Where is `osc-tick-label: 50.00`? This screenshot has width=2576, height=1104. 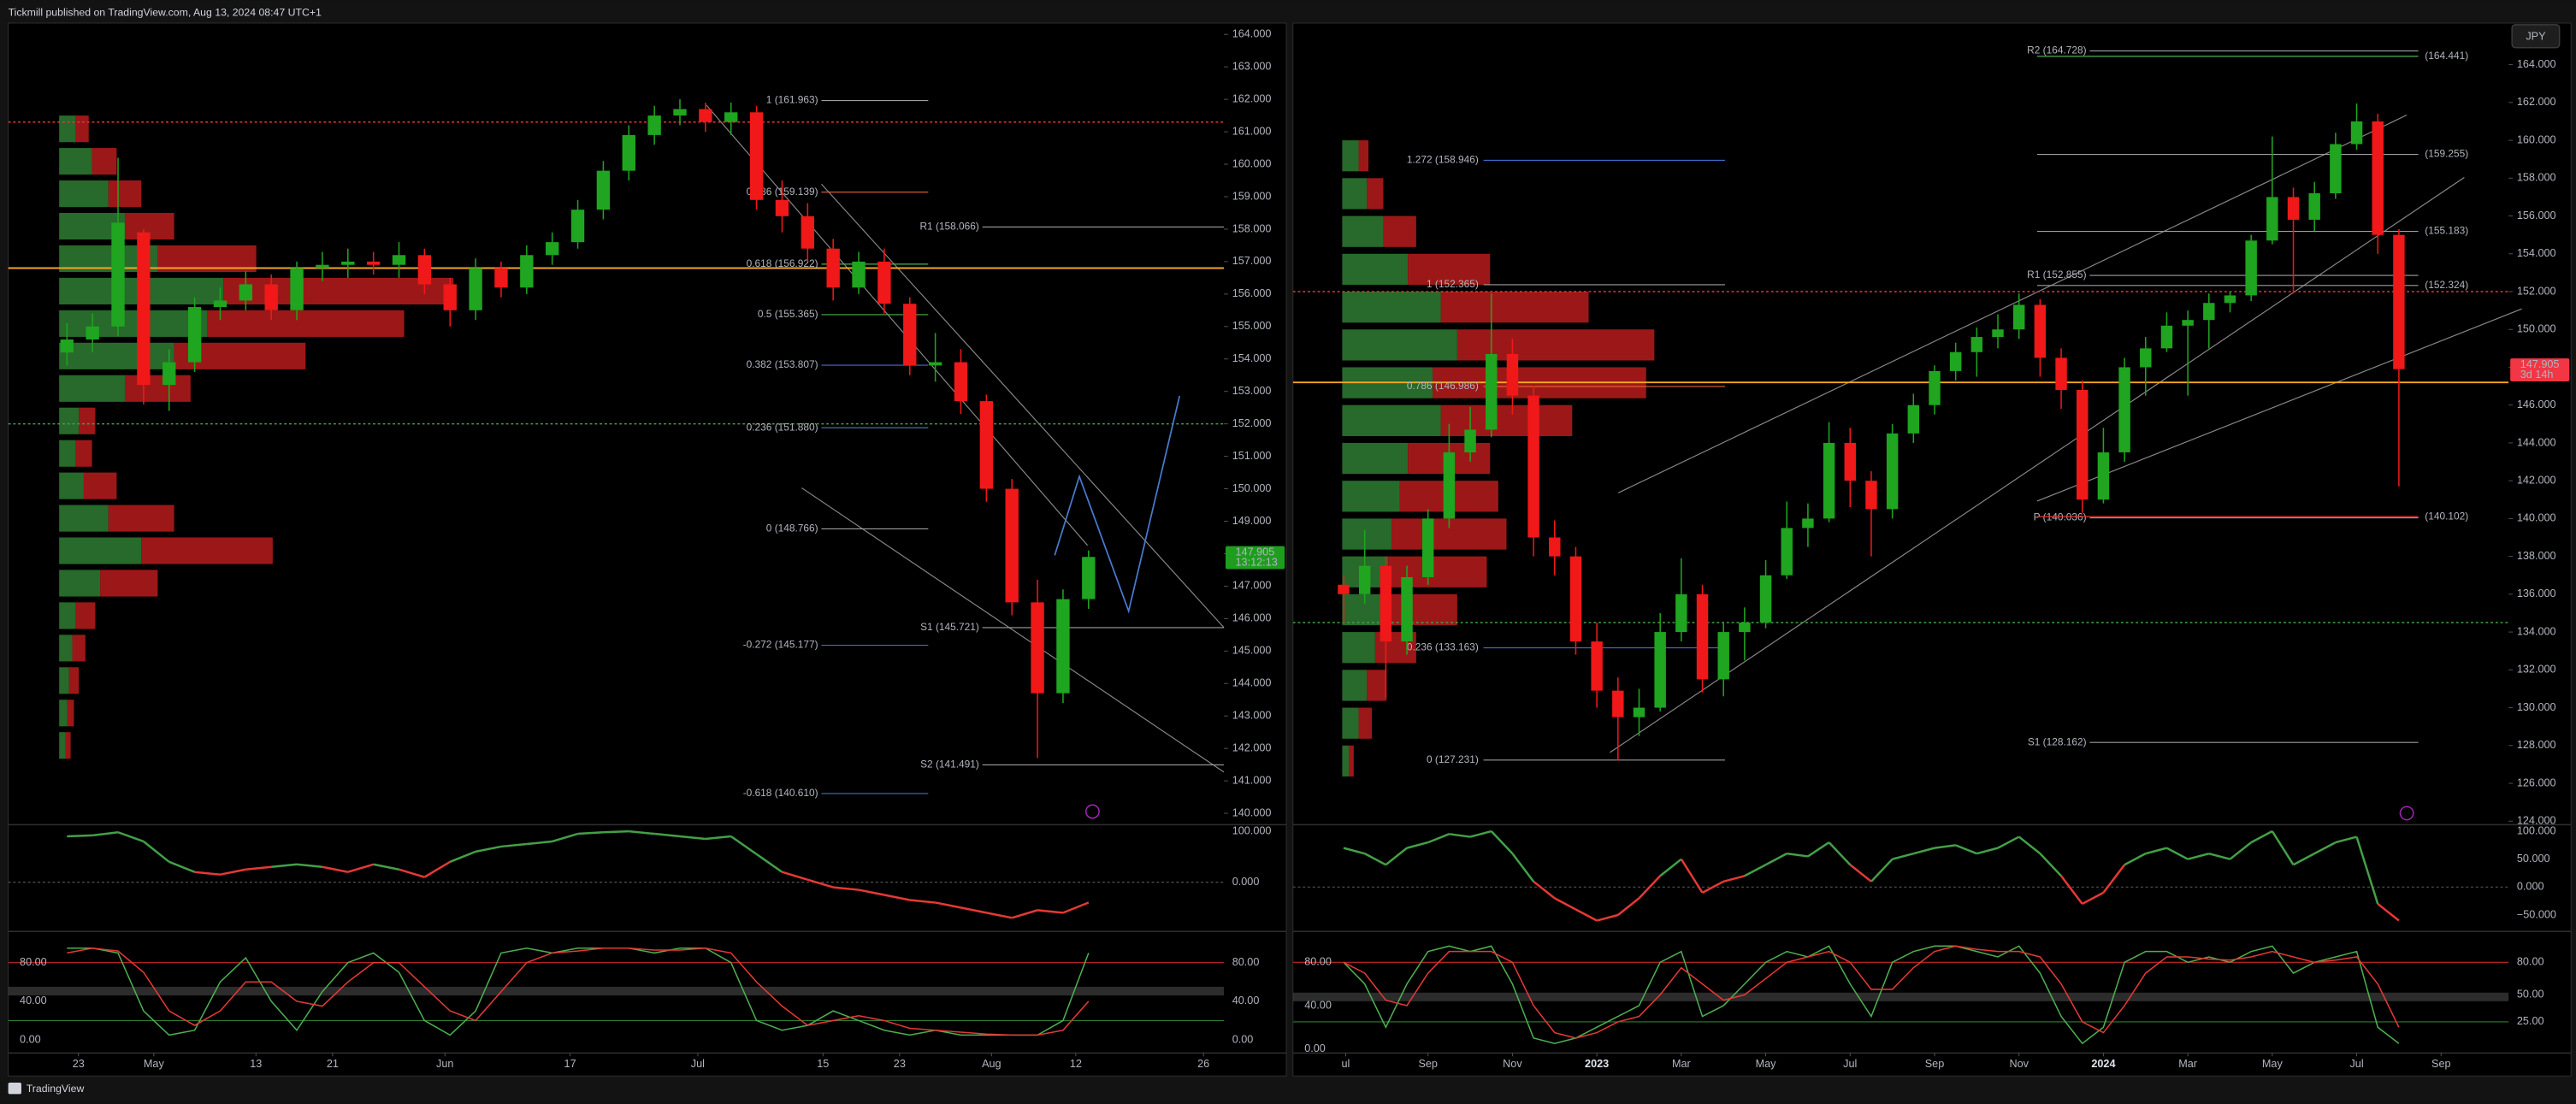 osc-tick-label: 50.00 is located at coordinates (2530, 995).